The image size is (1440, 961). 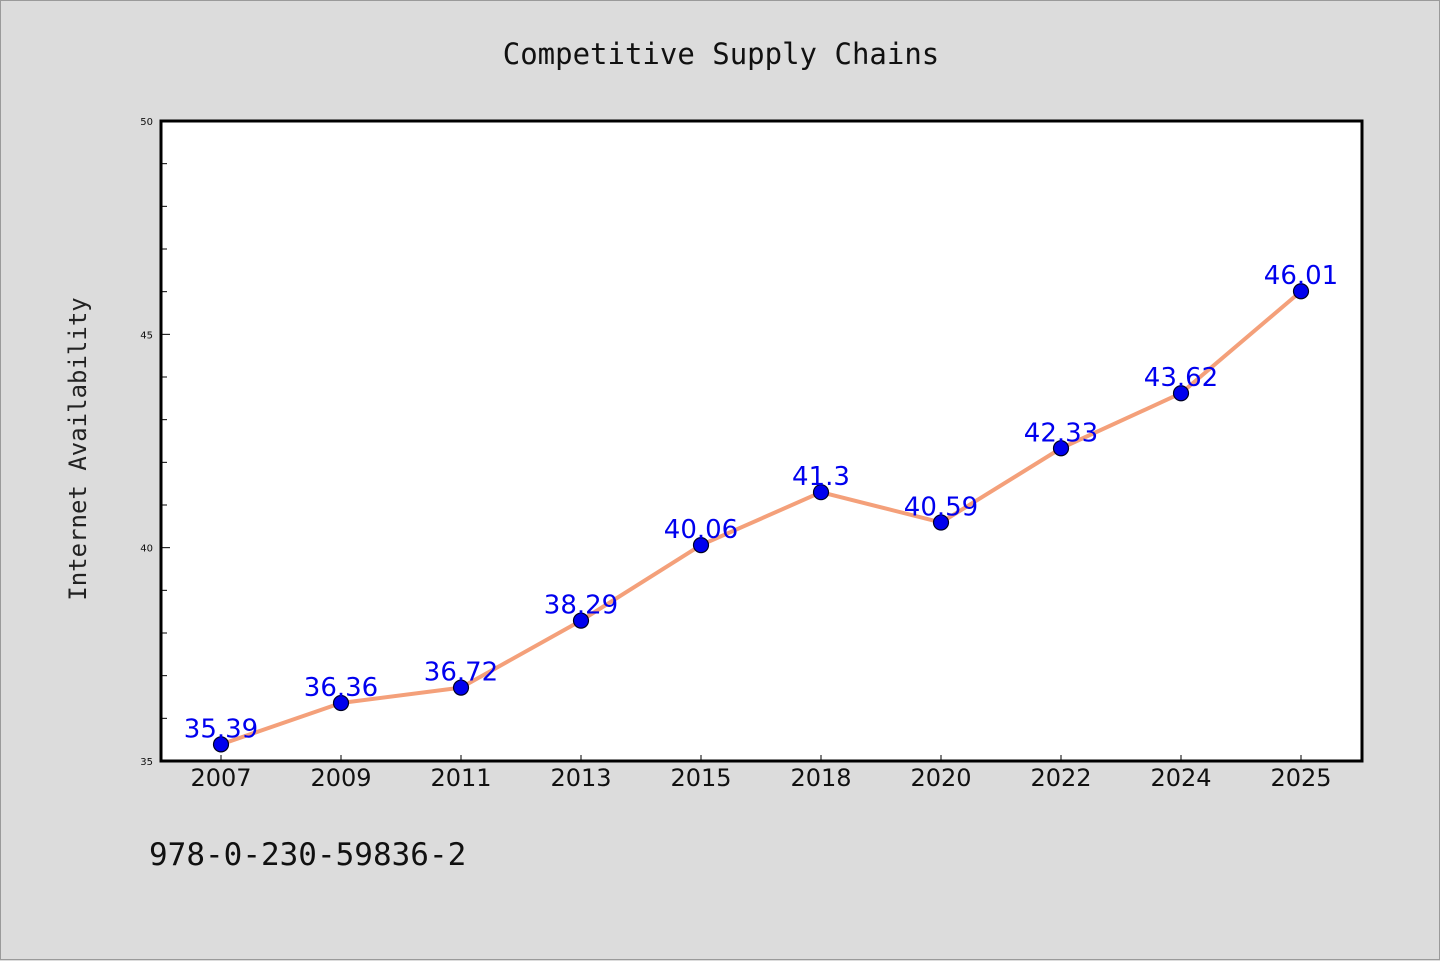 I want to click on y-axis-label: Internet Availability, so click(x=78, y=448).